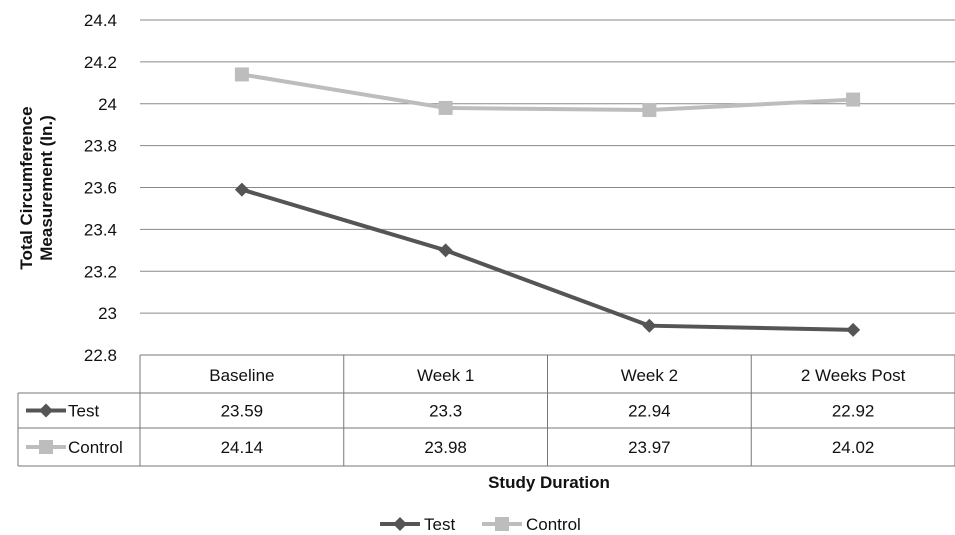 The height and width of the screenshot is (535, 955). What do you see at coordinates (400, 524) in the screenshot?
I see `legend-key-test` at bounding box center [400, 524].